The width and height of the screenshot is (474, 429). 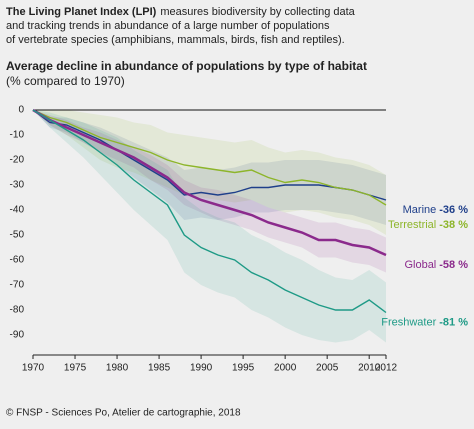 What do you see at coordinates (17, 285) in the screenshot?
I see `y-tick-label: -70` at bounding box center [17, 285].